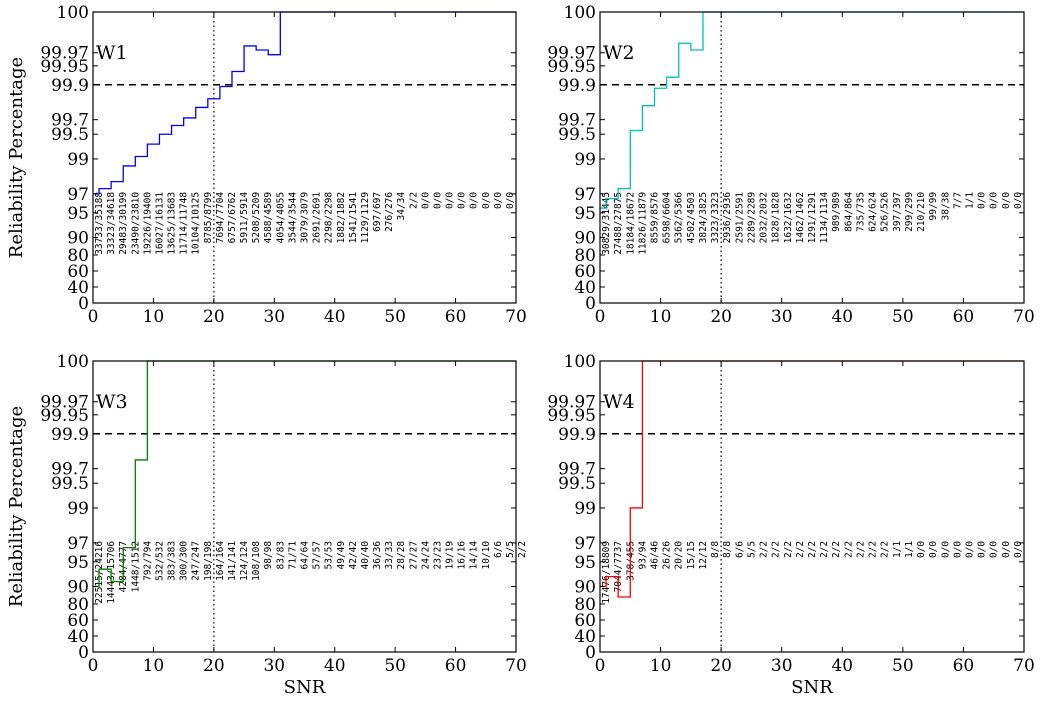  I want to click on count-label: 13625/13683, so click(172, 223).